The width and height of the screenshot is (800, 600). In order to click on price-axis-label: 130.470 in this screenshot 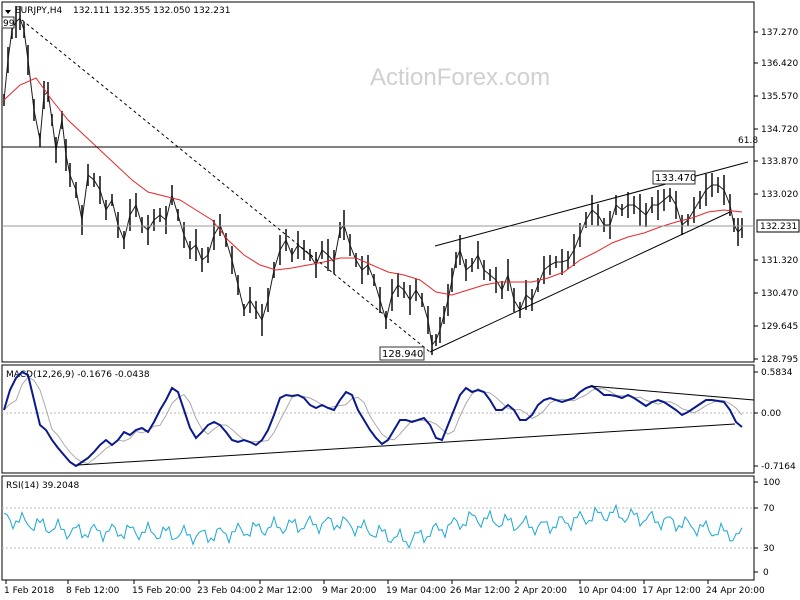, I will do `click(779, 294)`.